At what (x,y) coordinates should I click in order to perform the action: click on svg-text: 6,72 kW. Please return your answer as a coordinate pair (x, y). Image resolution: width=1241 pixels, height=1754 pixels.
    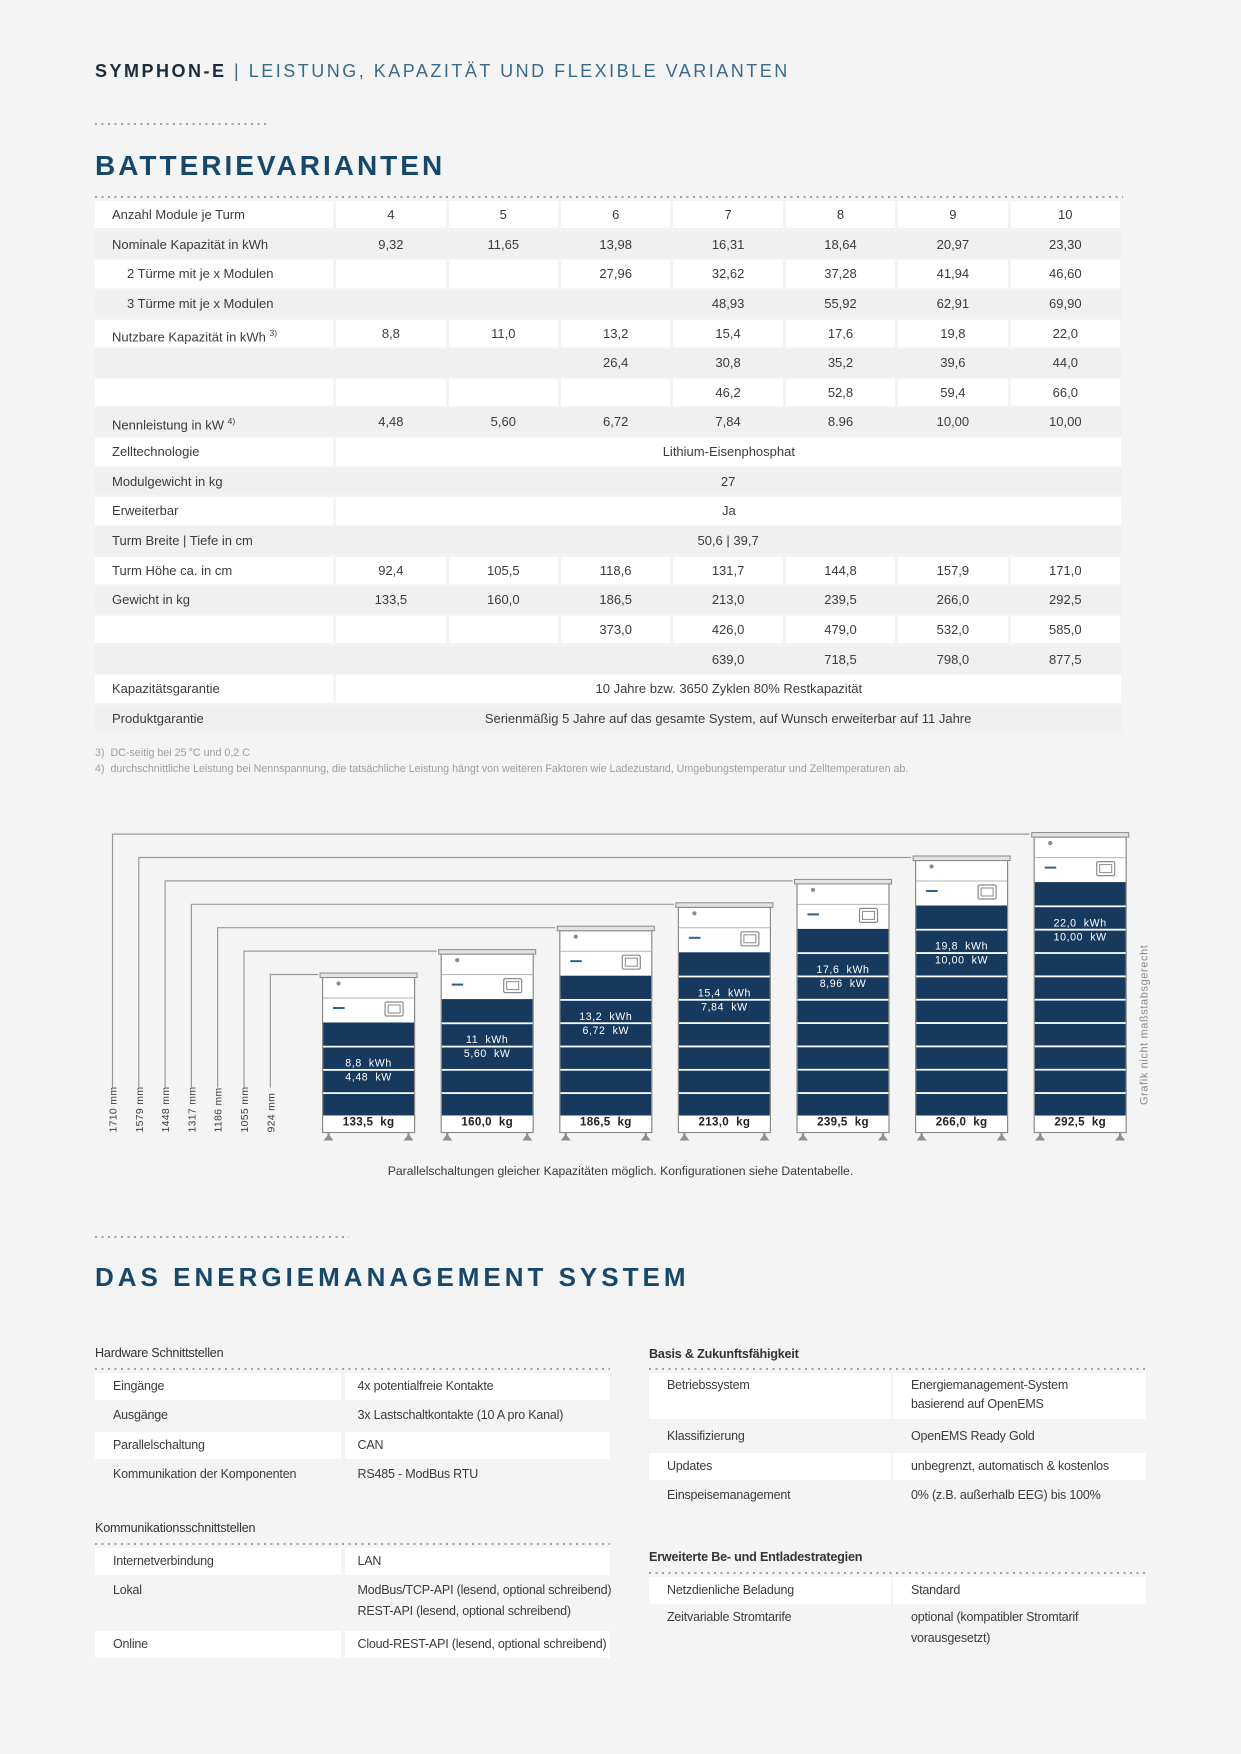
    Looking at the image, I should click on (605, 1031).